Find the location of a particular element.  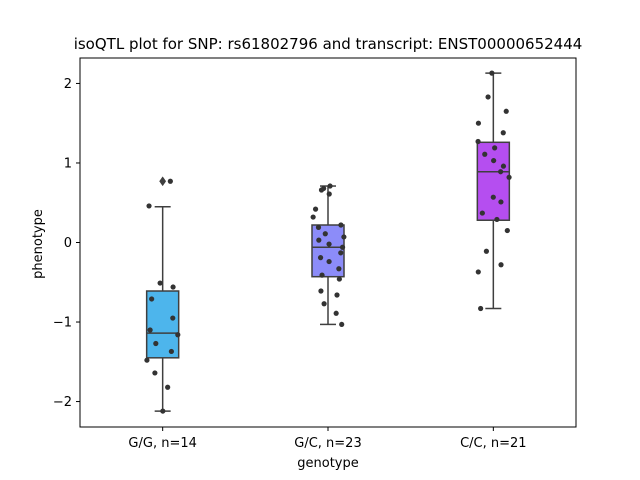

x-axis-label: genotype is located at coordinates (327, 463).